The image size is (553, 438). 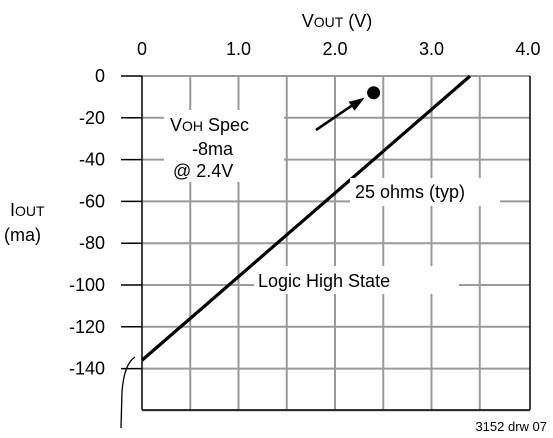 I want to click on spec-arrow-shaft, so click(x=337, y=116).